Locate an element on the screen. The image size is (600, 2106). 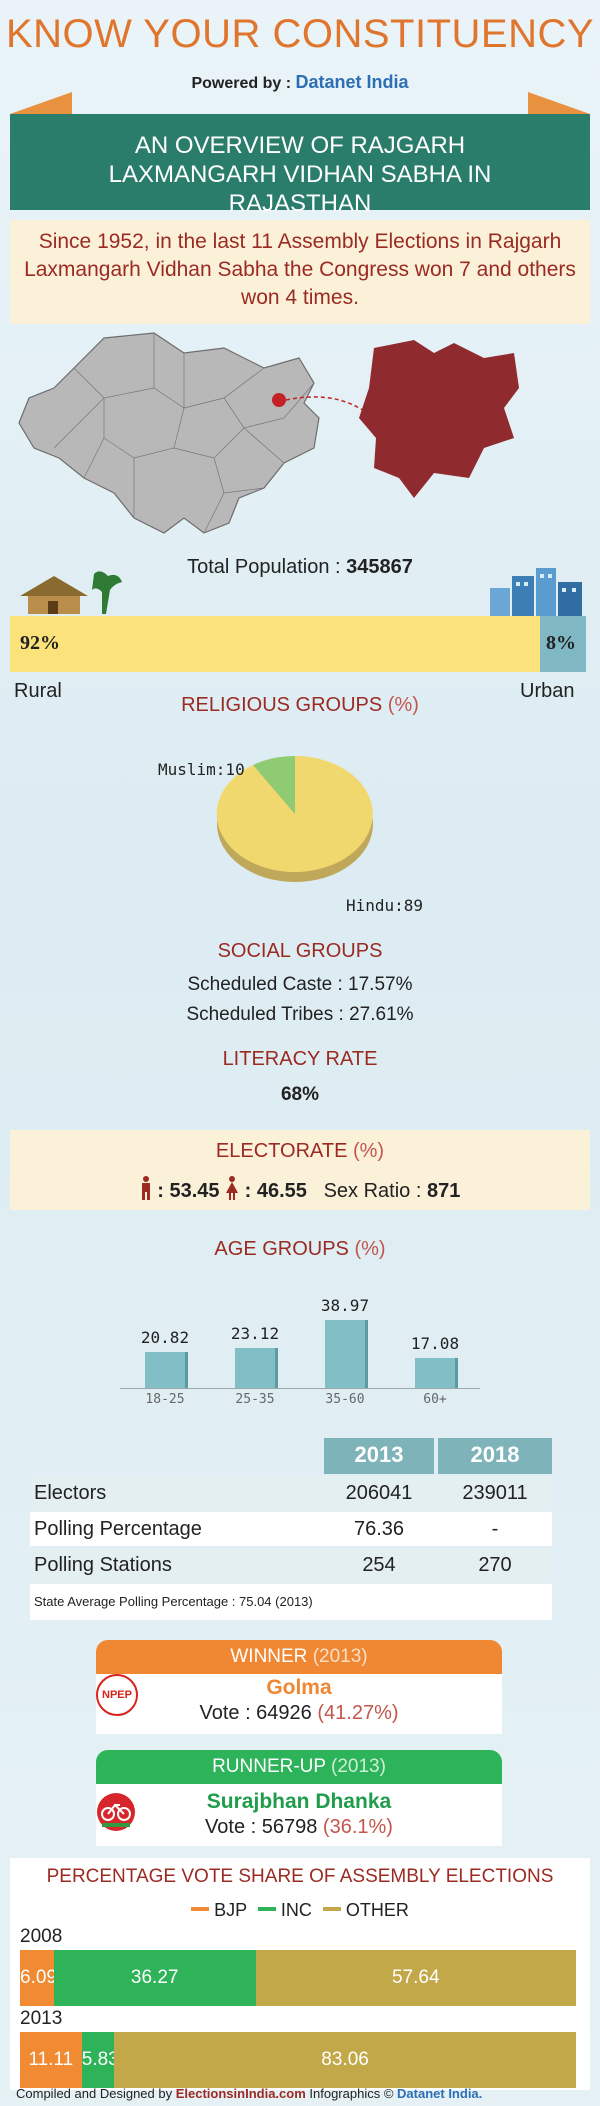
legend-other: OTHER is located at coordinates (377, 1910).